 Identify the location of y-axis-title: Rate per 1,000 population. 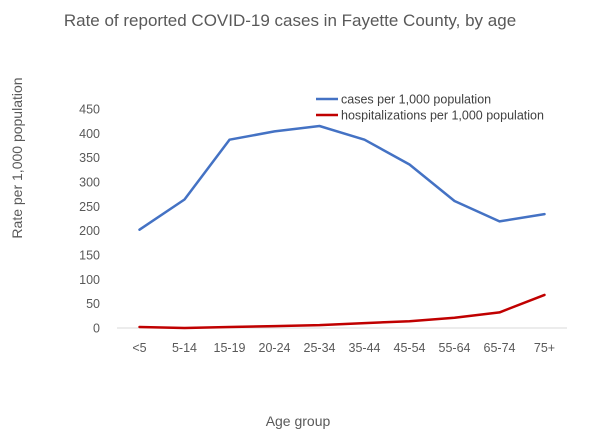
(17, 157).